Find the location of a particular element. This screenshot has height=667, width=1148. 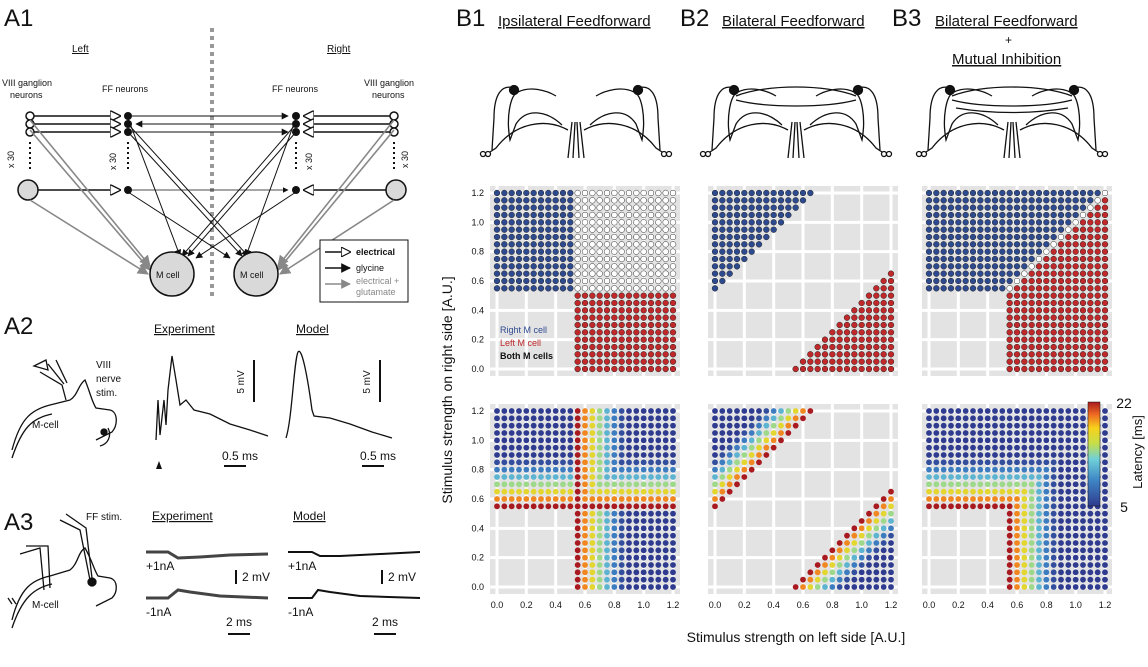

x-tick-label: 0.0 is located at coordinates (929, 605).